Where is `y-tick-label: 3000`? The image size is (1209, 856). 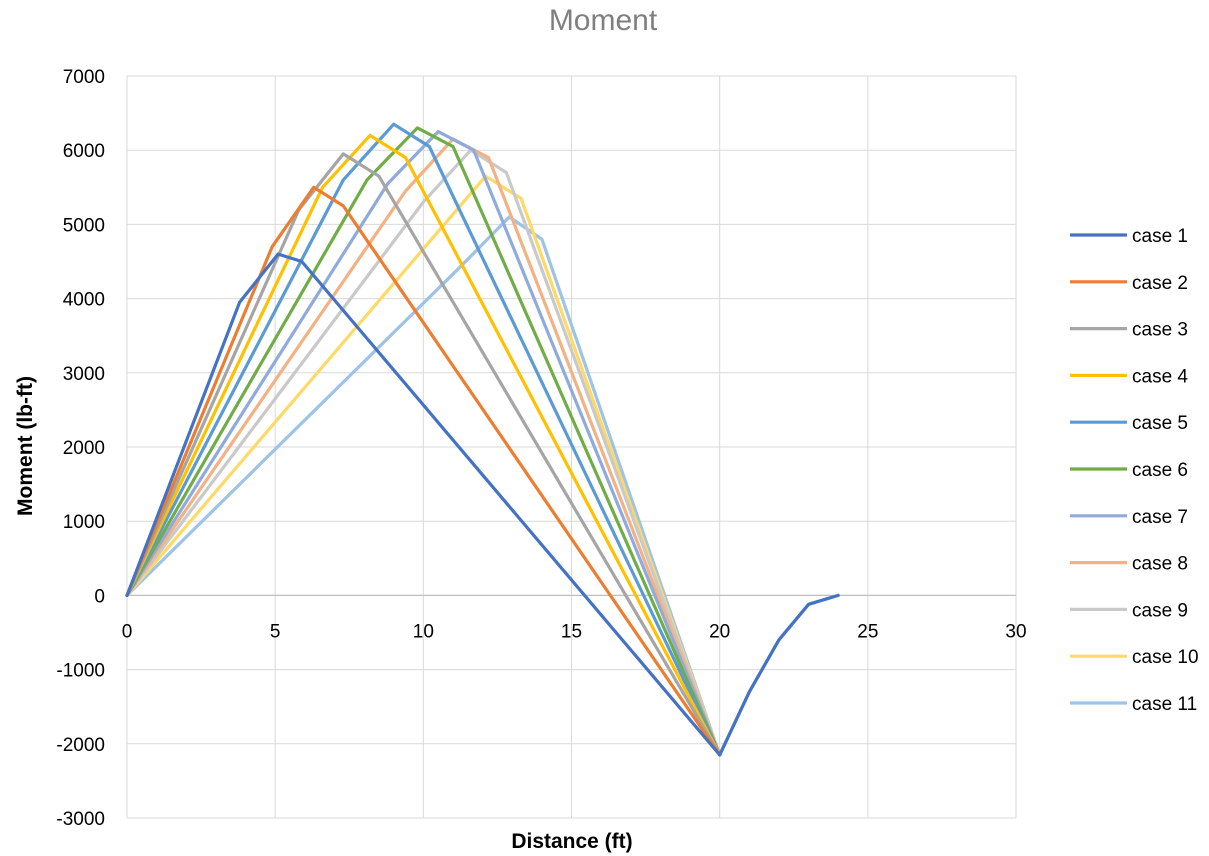
y-tick-label: 3000 is located at coordinates (84, 374).